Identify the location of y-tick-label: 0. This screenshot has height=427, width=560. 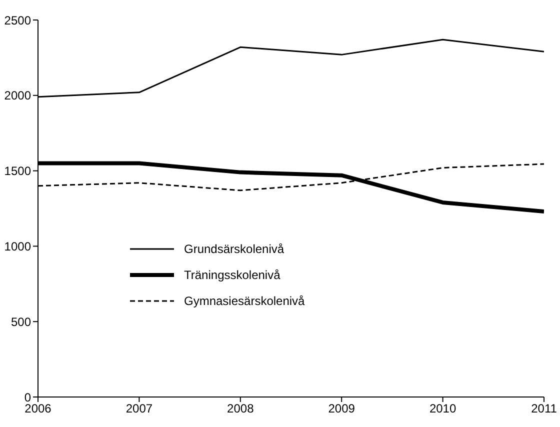
(28, 397).